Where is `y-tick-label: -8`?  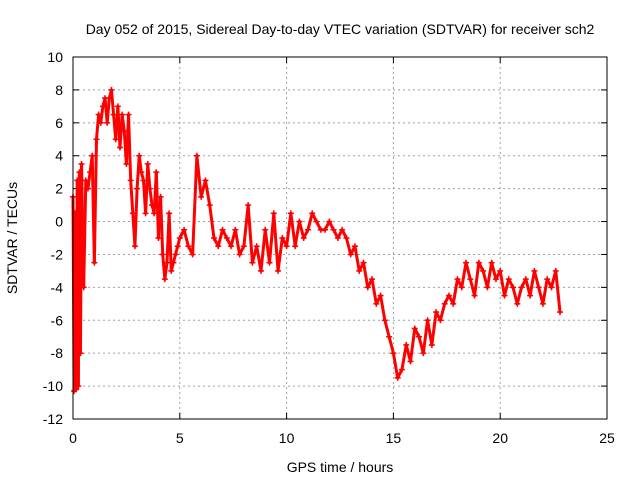
y-tick-label: -8 is located at coordinates (57, 353).